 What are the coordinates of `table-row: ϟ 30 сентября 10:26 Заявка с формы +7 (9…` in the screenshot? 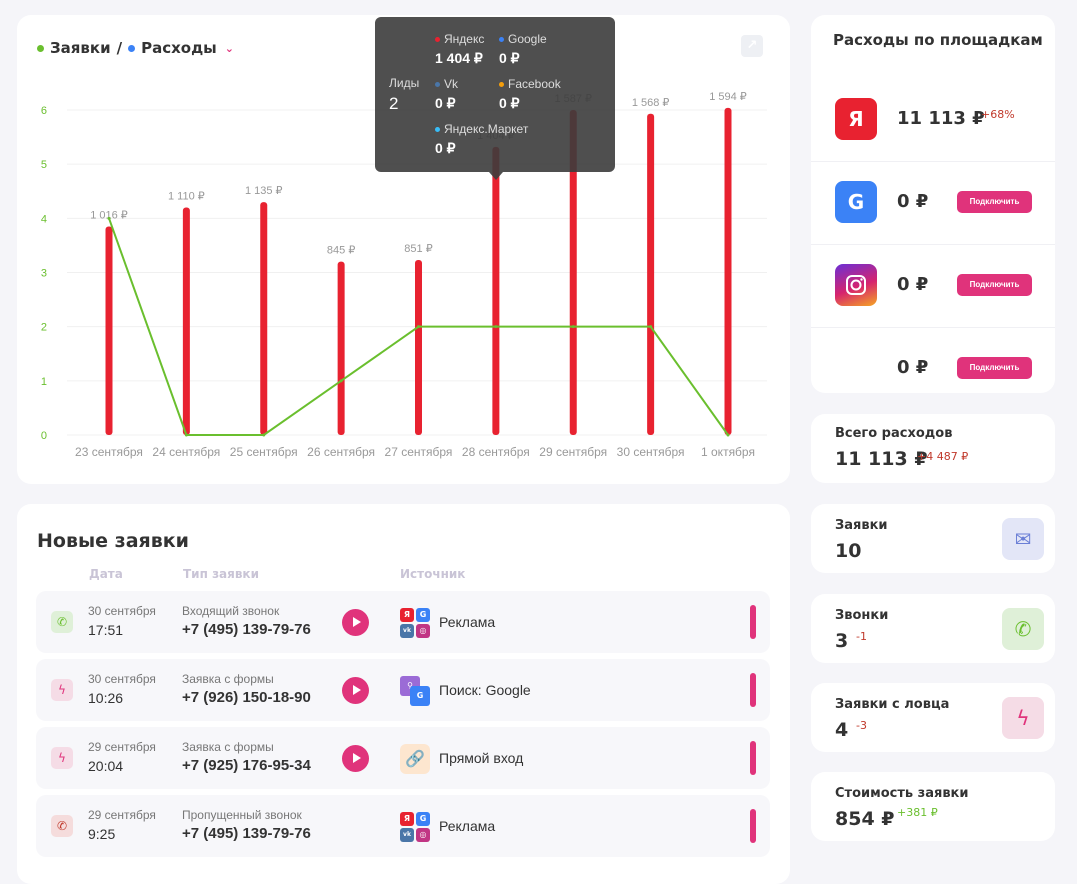 It's located at (403, 690).